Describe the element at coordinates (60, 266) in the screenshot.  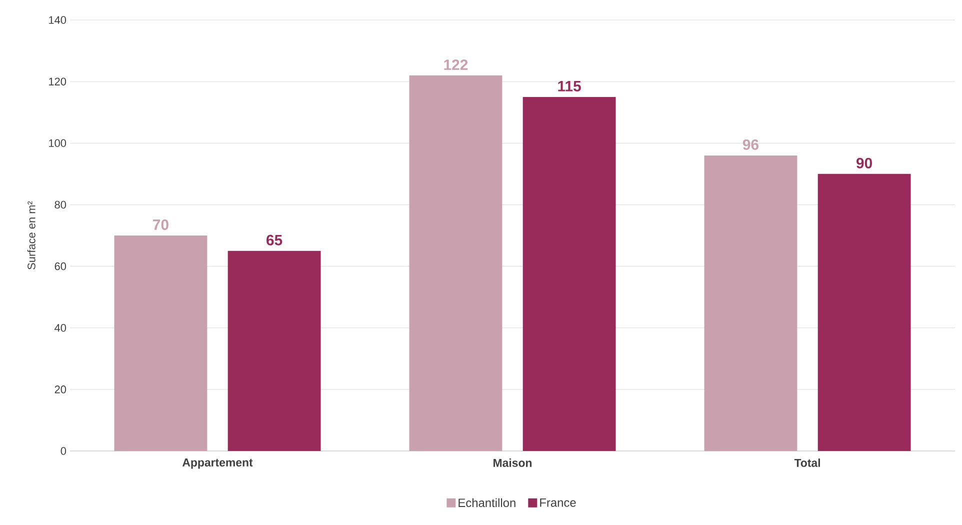
I see `y-tick-label: 60` at that location.